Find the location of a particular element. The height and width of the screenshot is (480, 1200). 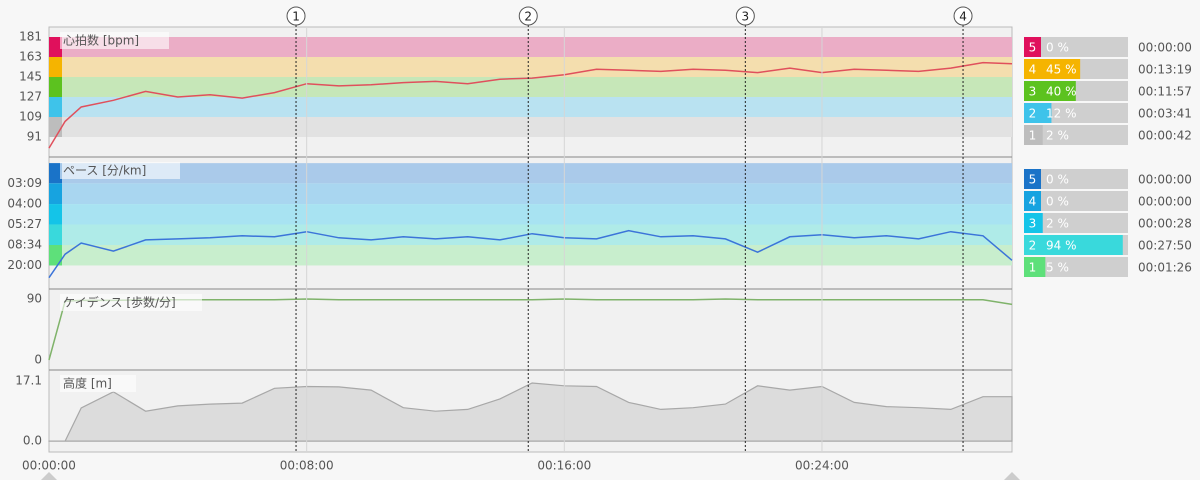

zone-time: 00:03:41 is located at coordinates (1165, 114).